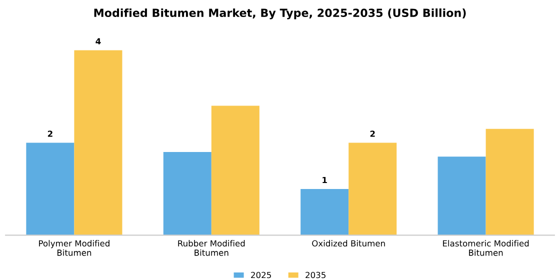  What do you see at coordinates (74, 248) in the screenshot?
I see `x-tick-label: Polymer Modified Bitumen` at bounding box center [74, 248].